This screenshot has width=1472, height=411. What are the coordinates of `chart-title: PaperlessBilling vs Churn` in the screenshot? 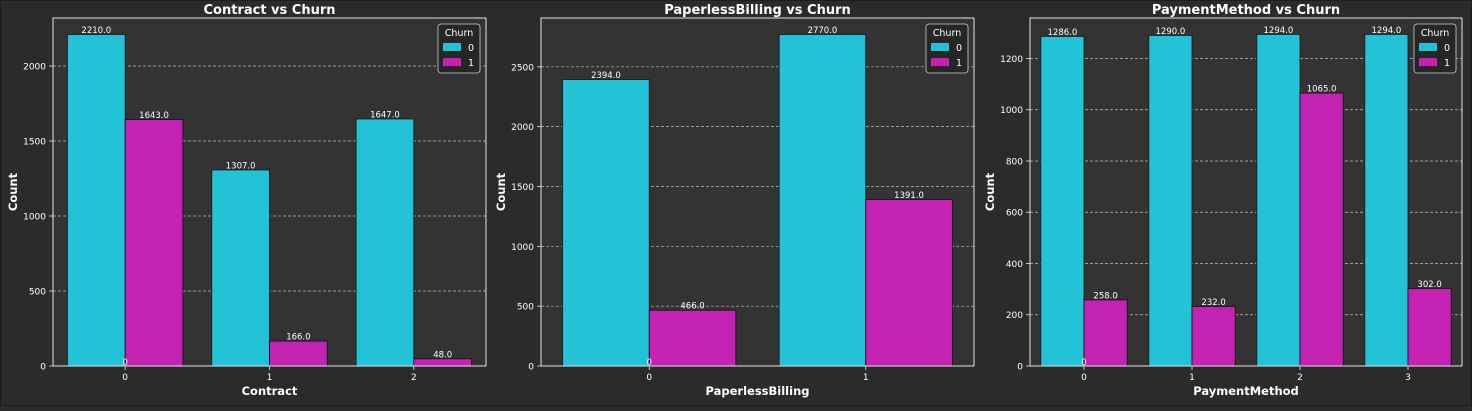 It's located at (757, 10).